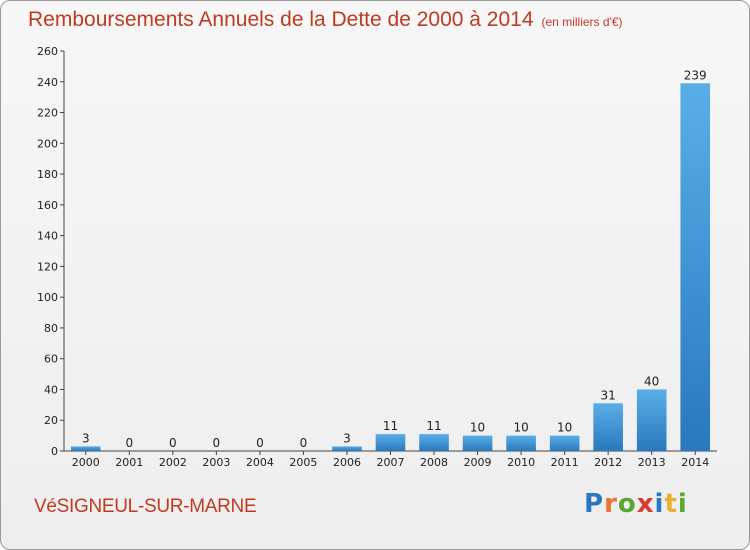  Describe the element at coordinates (611, 504) in the screenshot. I see `logo-letter: r` at that location.